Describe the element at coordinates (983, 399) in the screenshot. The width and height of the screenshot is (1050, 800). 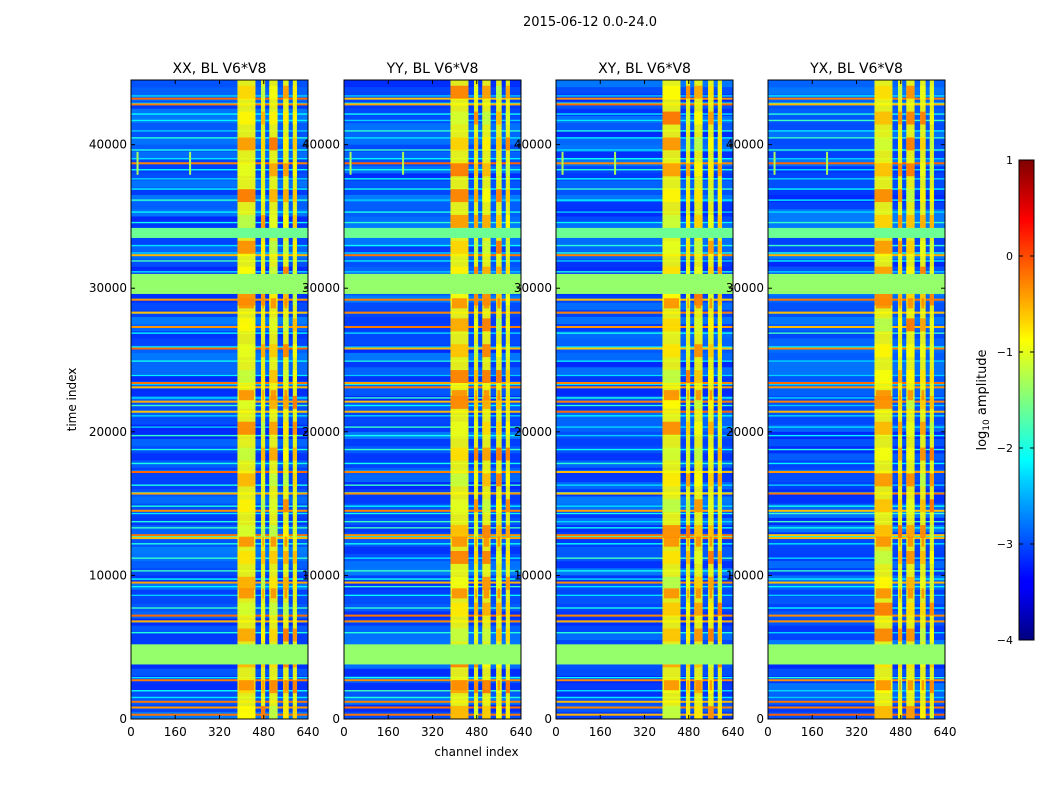
I see `colorbar-label: log10 amplitude` at that location.